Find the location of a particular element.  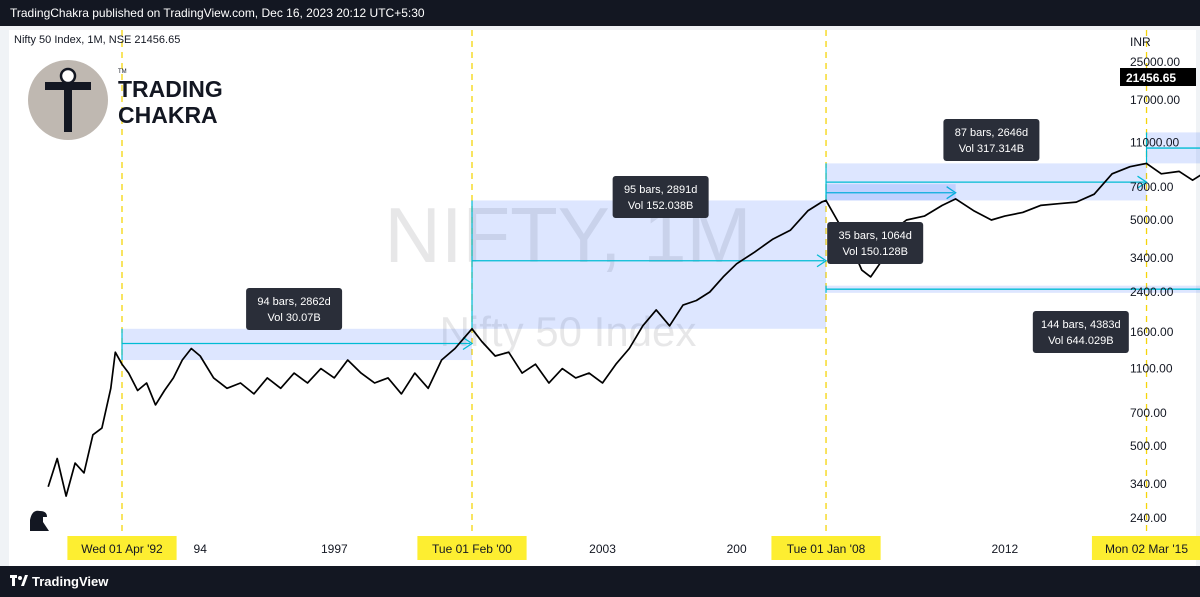

time-tick: Tue 01 Feb '00 is located at coordinates (472, 548).